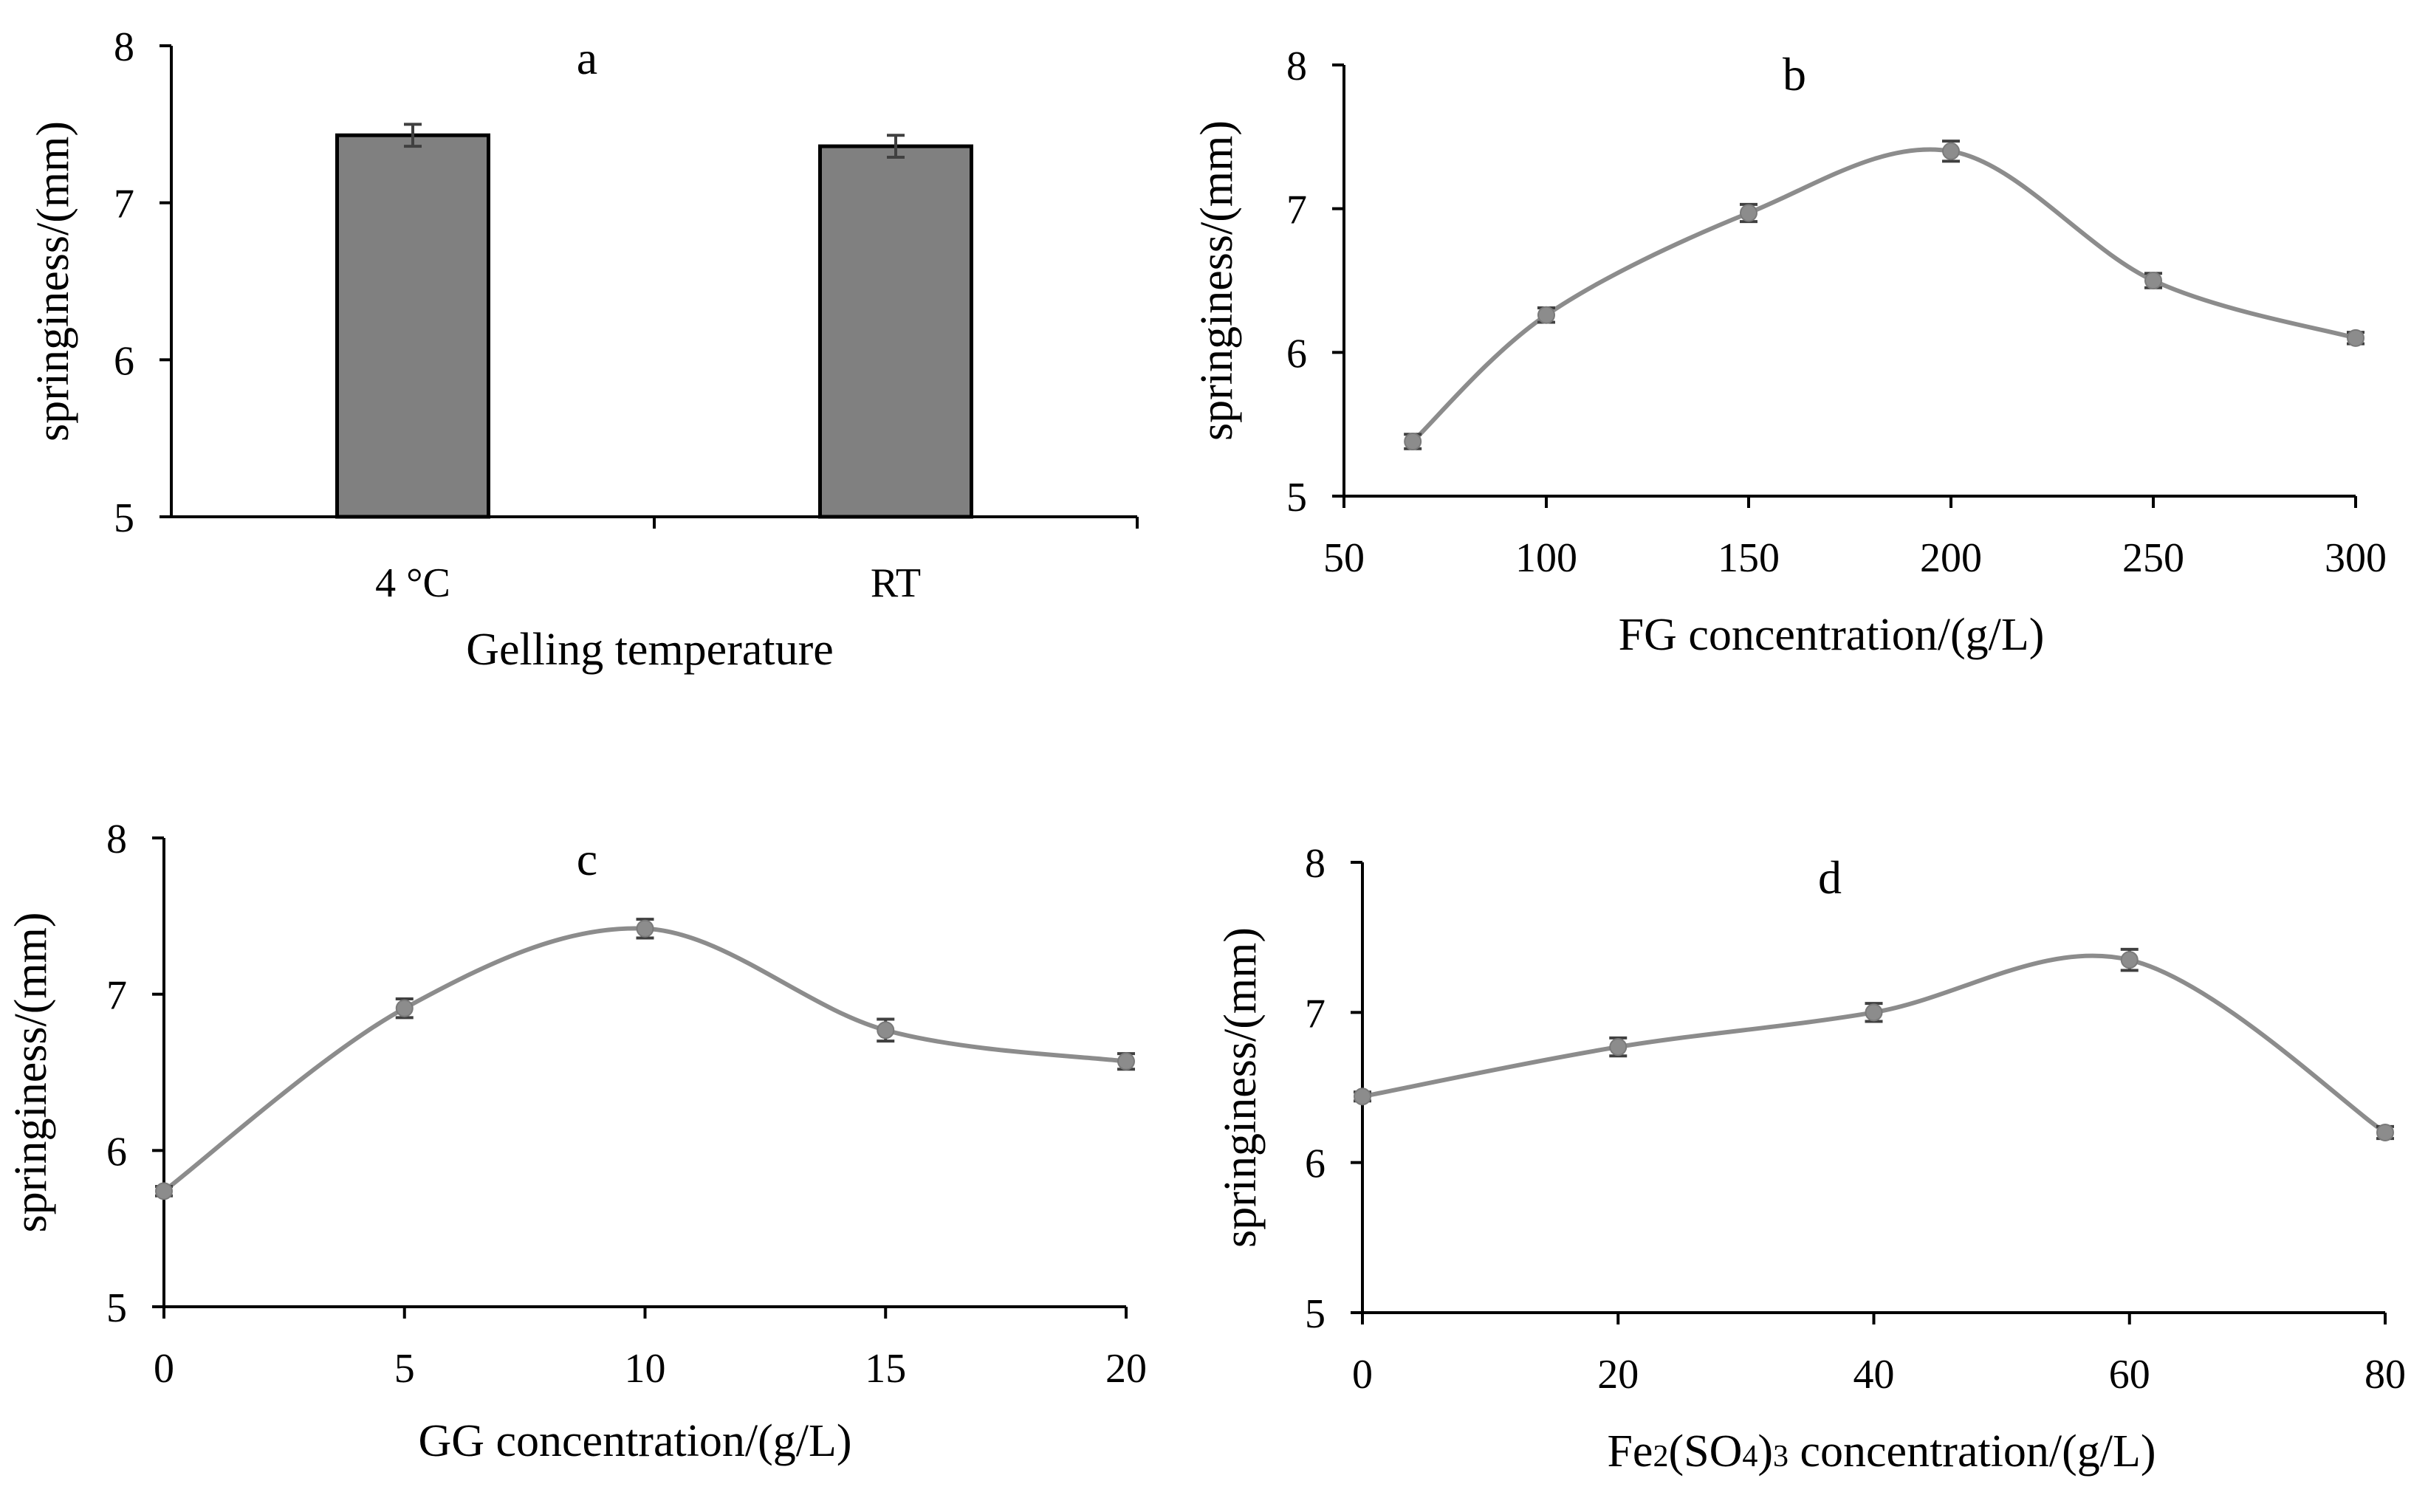 This screenshot has height=1512, width=2428. Describe the element at coordinates (412, 583) in the screenshot. I see `x-tick-label: 4 °C` at that location.